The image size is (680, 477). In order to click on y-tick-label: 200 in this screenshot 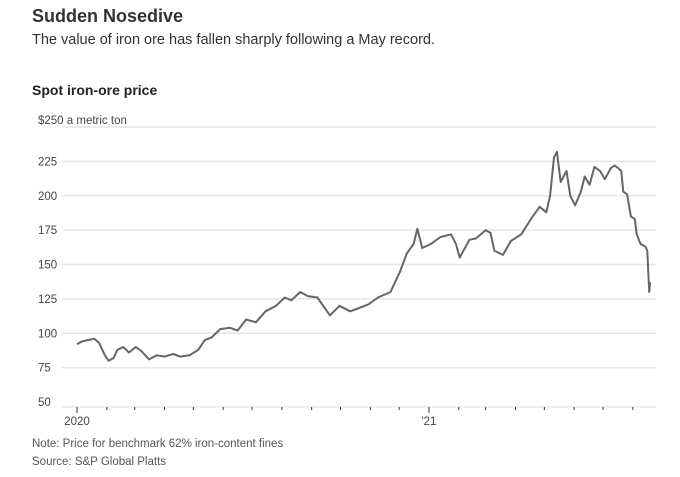, I will do `click(47, 197)`.